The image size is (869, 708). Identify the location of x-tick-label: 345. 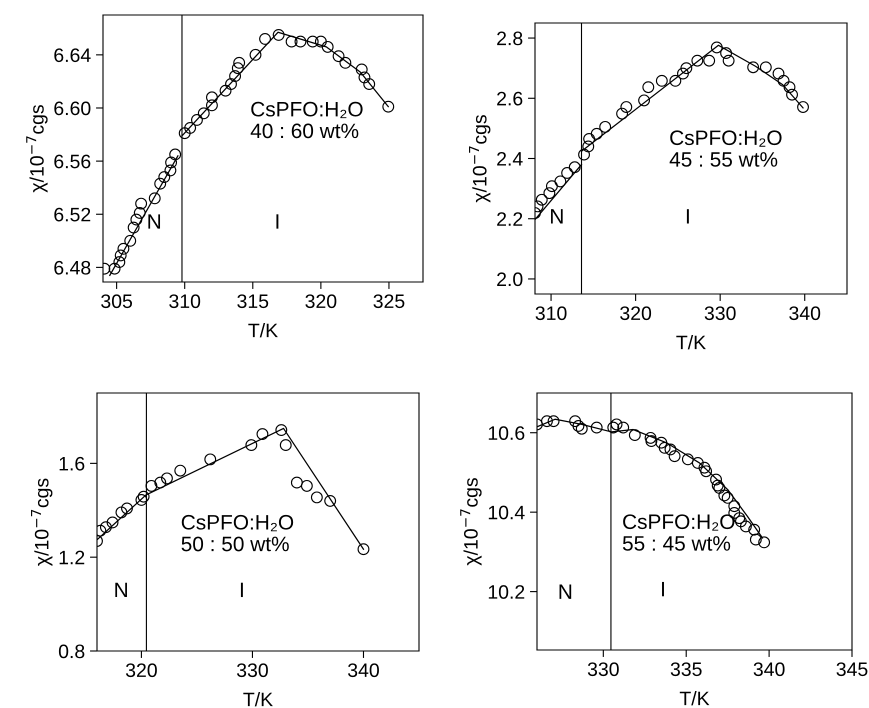
(852, 669).